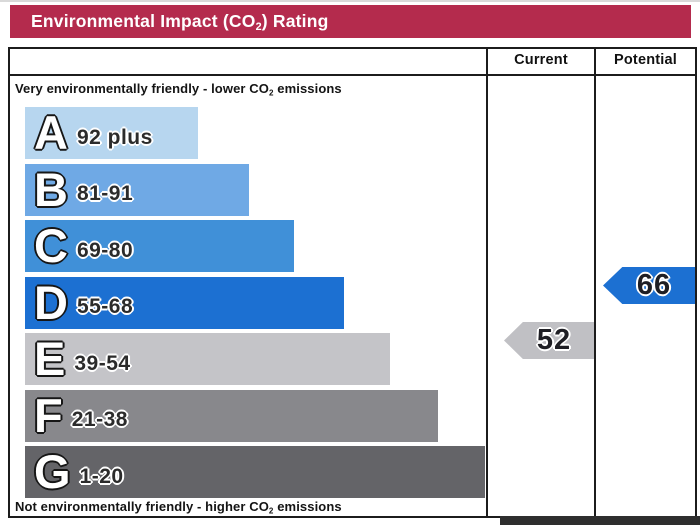 The width and height of the screenshot is (700, 525). Describe the element at coordinates (295, 21) in the screenshot. I see `page-title-suffix: ) Rating` at that location.